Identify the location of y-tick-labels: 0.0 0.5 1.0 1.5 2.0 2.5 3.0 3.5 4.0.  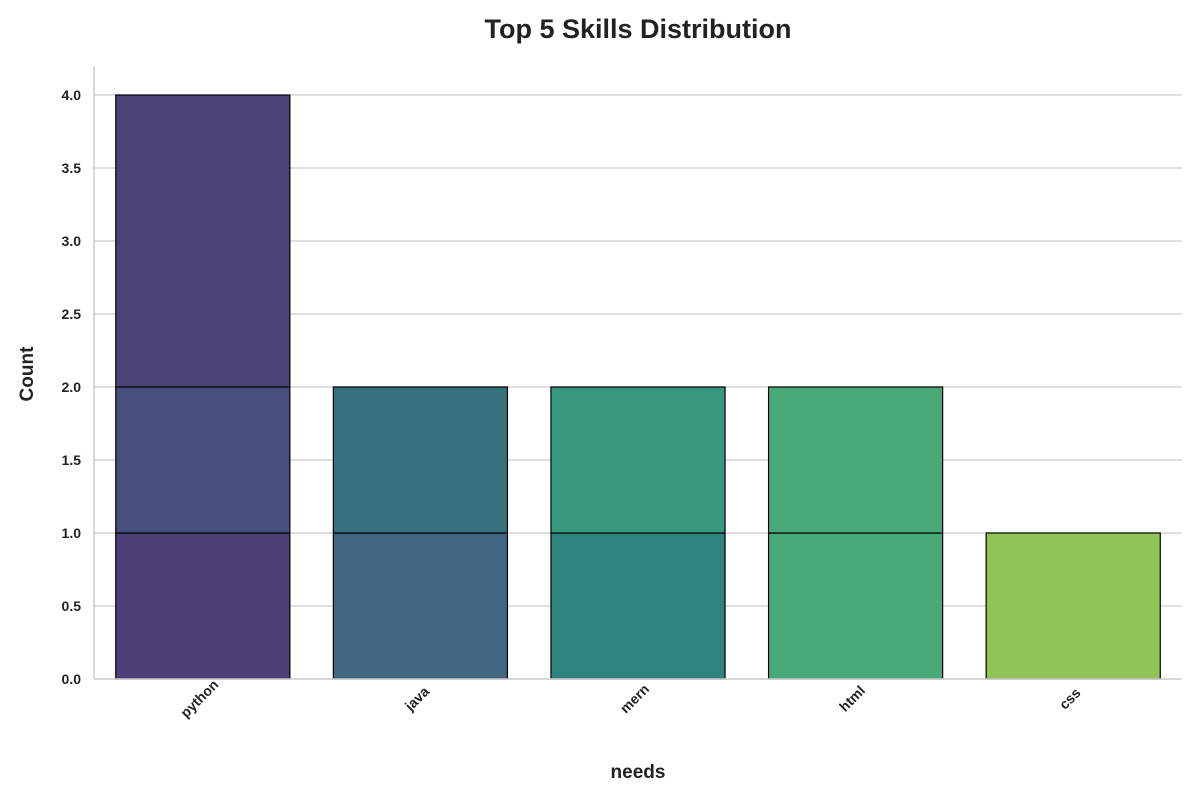
(72, 387).